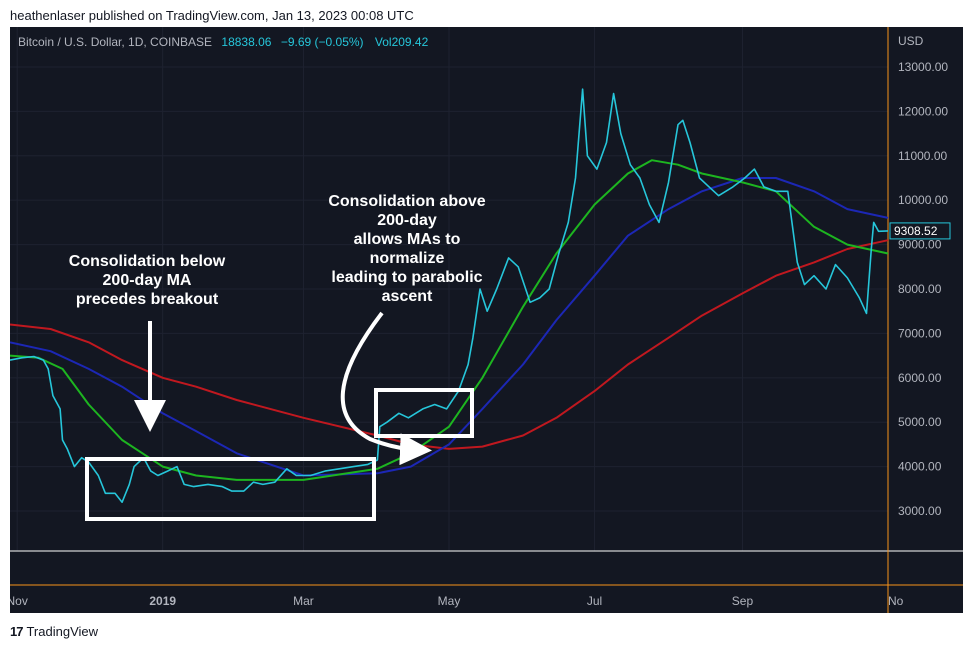  What do you see at coordinates (322, 42) in the screenshot?
I see `change-value: −9.69 (−0.05%)` at bounding box center [322, 42].